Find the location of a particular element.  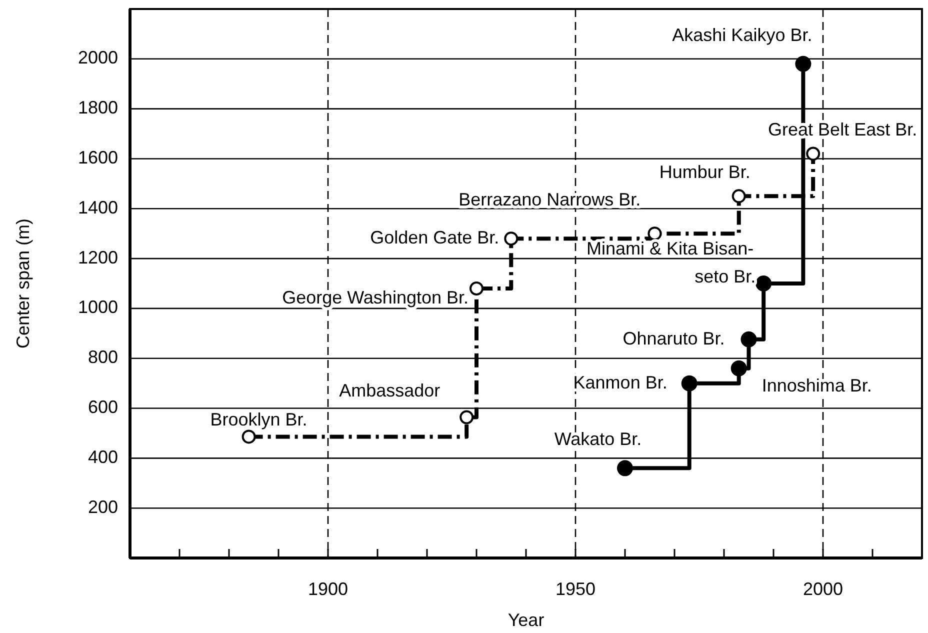

annotation: Minami & Kita Bisan- seto Br. is located at coordinates (671, 262).